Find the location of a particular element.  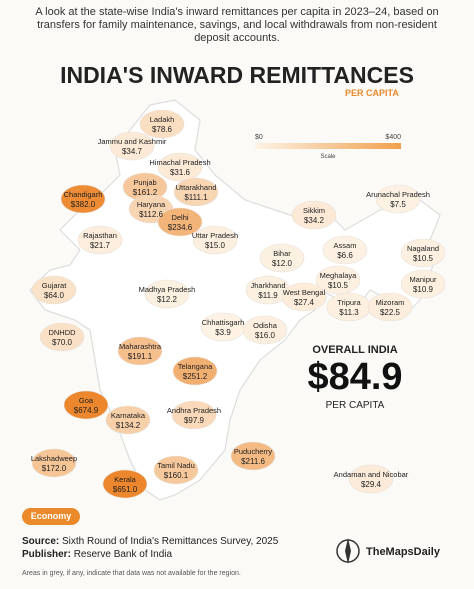

region-value: $15.0 is located at coordinates (215, 245).